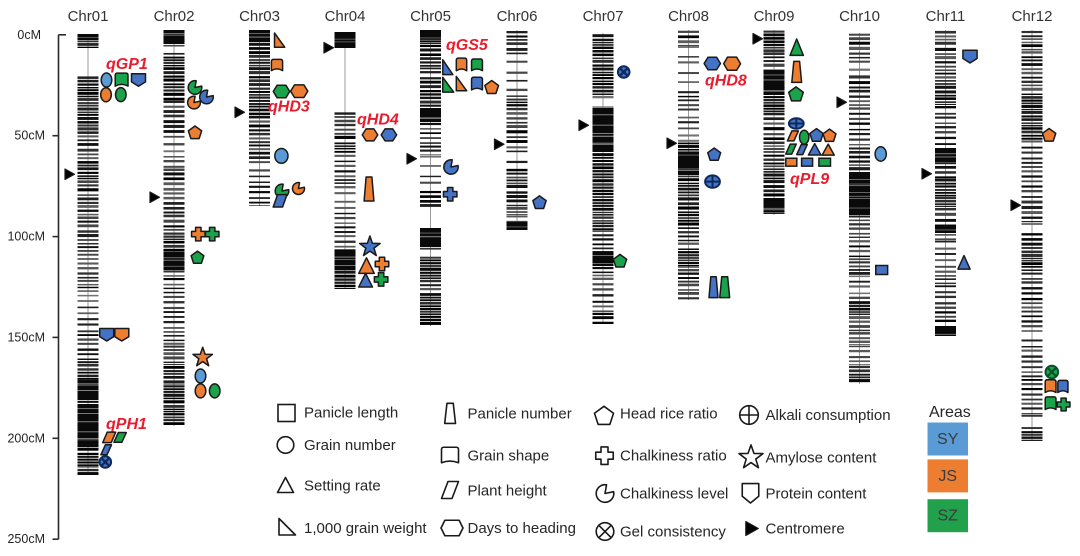 This screenshot has height=556, width=1080. What do you see at coordinates (946, 16) in the screenshot?
I see `svg-text: Chr11` at bounding box center [946, 16].